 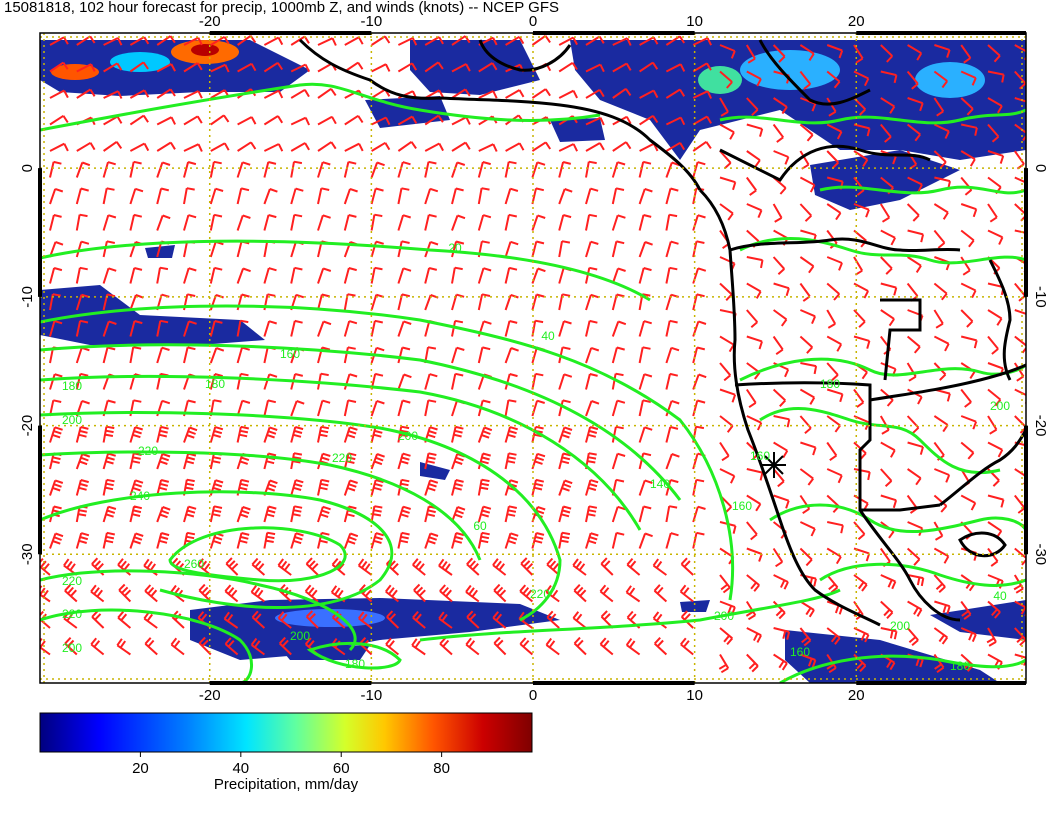 I want to click on lon-label-bottom: 20, so click(x=856, y=695).